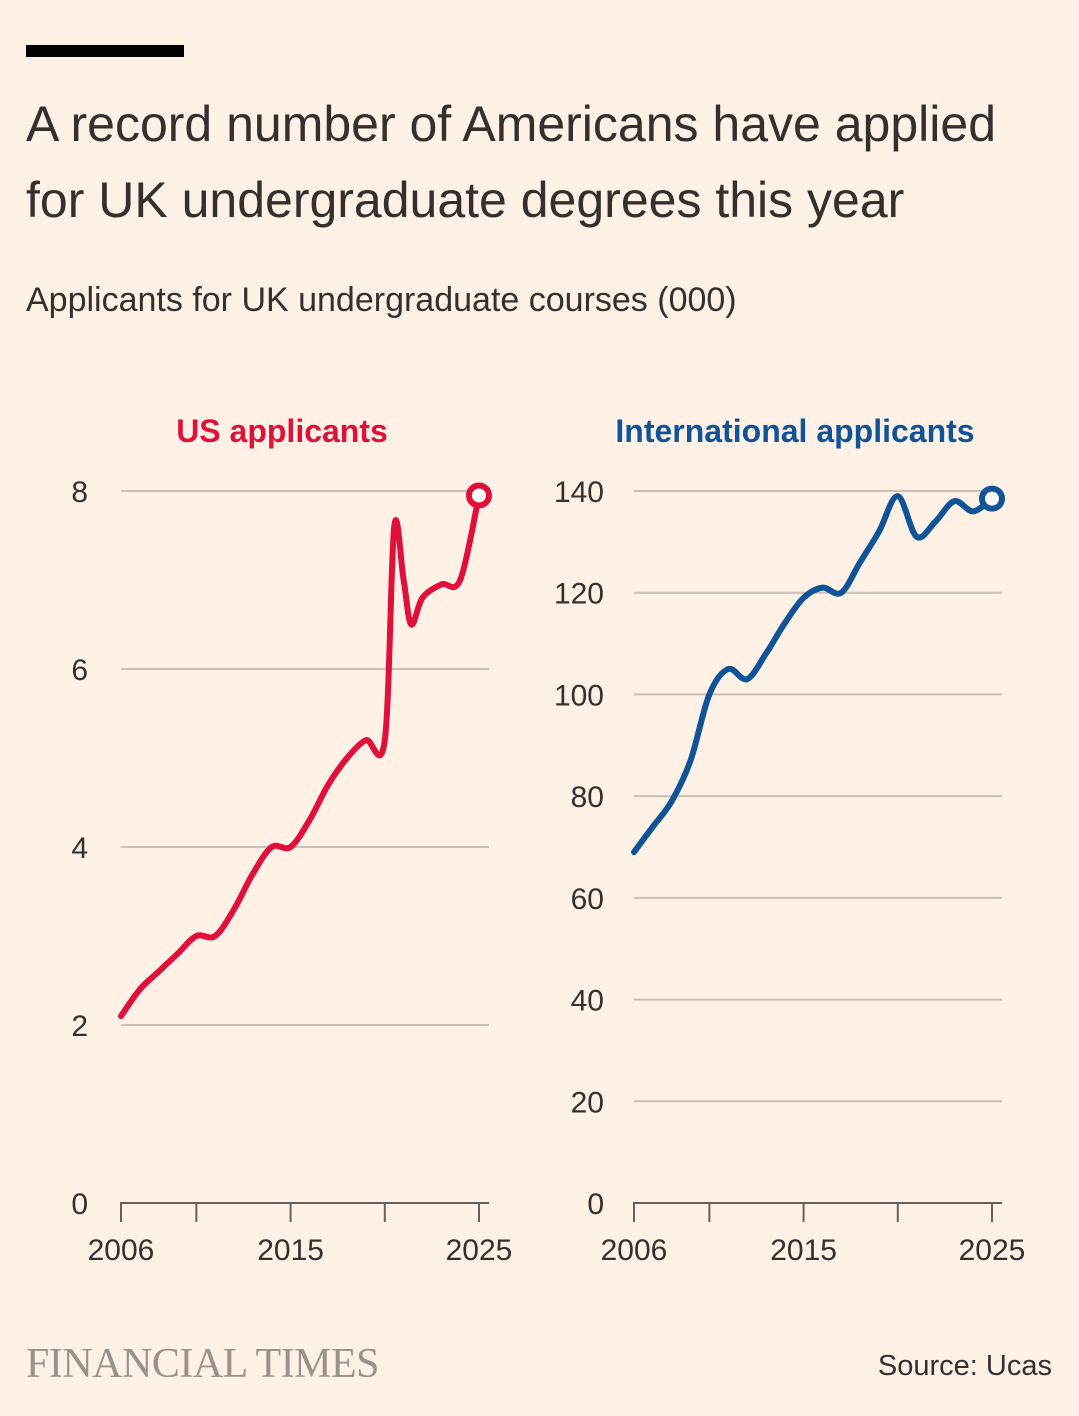  What do you see at coordinates (79, 670) in the screenshot?
I see `us-y-tick-label-6: 6` at bounding box center [79, 670].